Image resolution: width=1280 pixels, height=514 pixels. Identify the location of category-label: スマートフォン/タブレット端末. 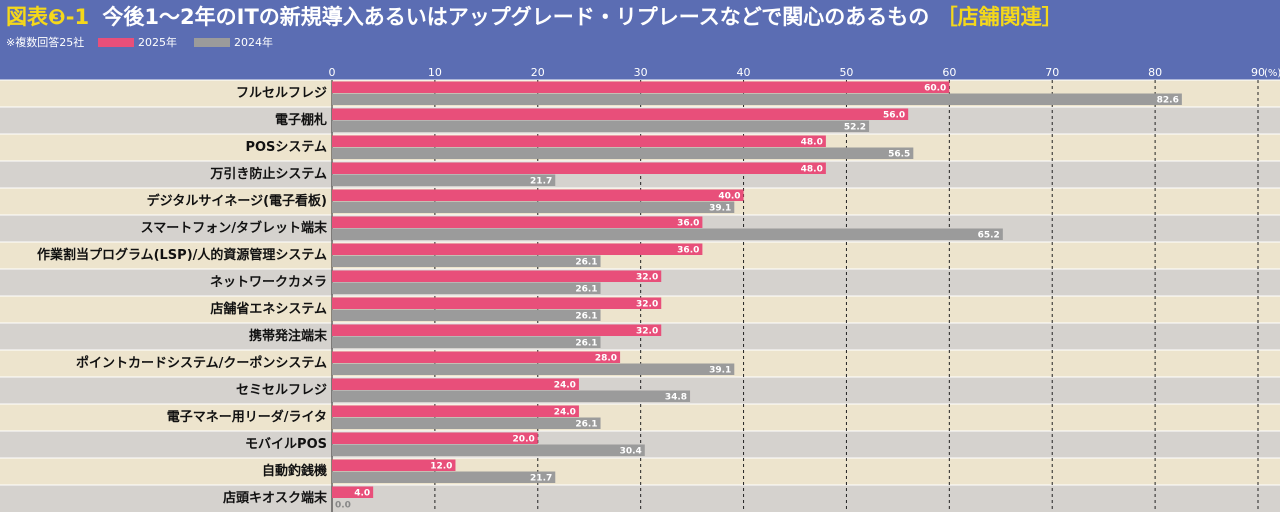
(234, 228).